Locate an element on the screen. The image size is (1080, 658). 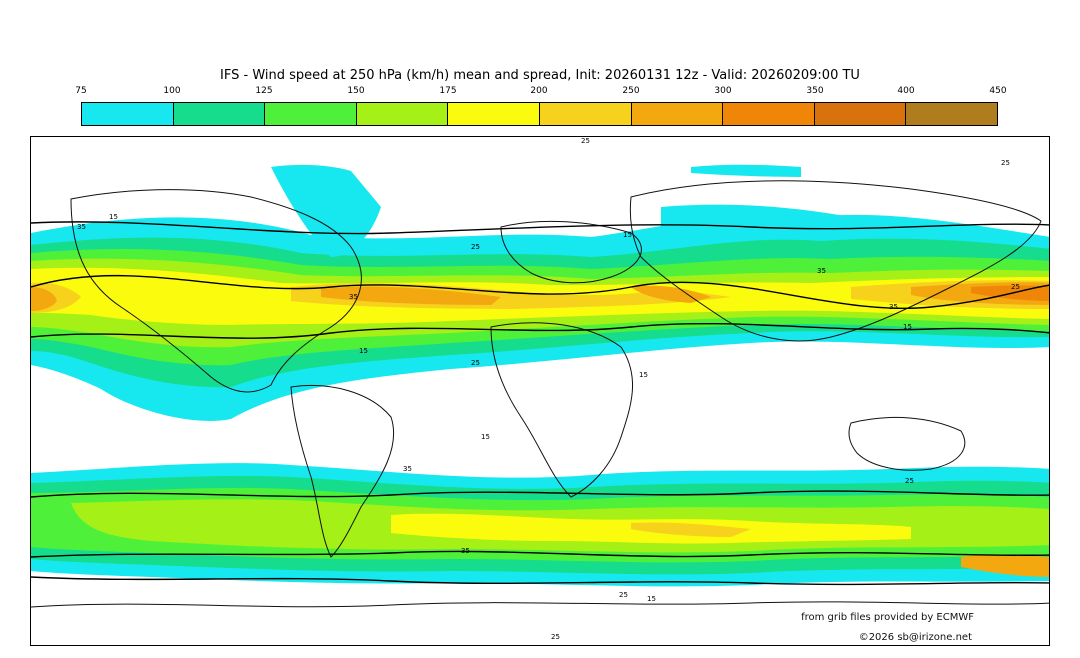
data-source-credit: from grib files provided by ECMWF is located at coordinates (887, 617).